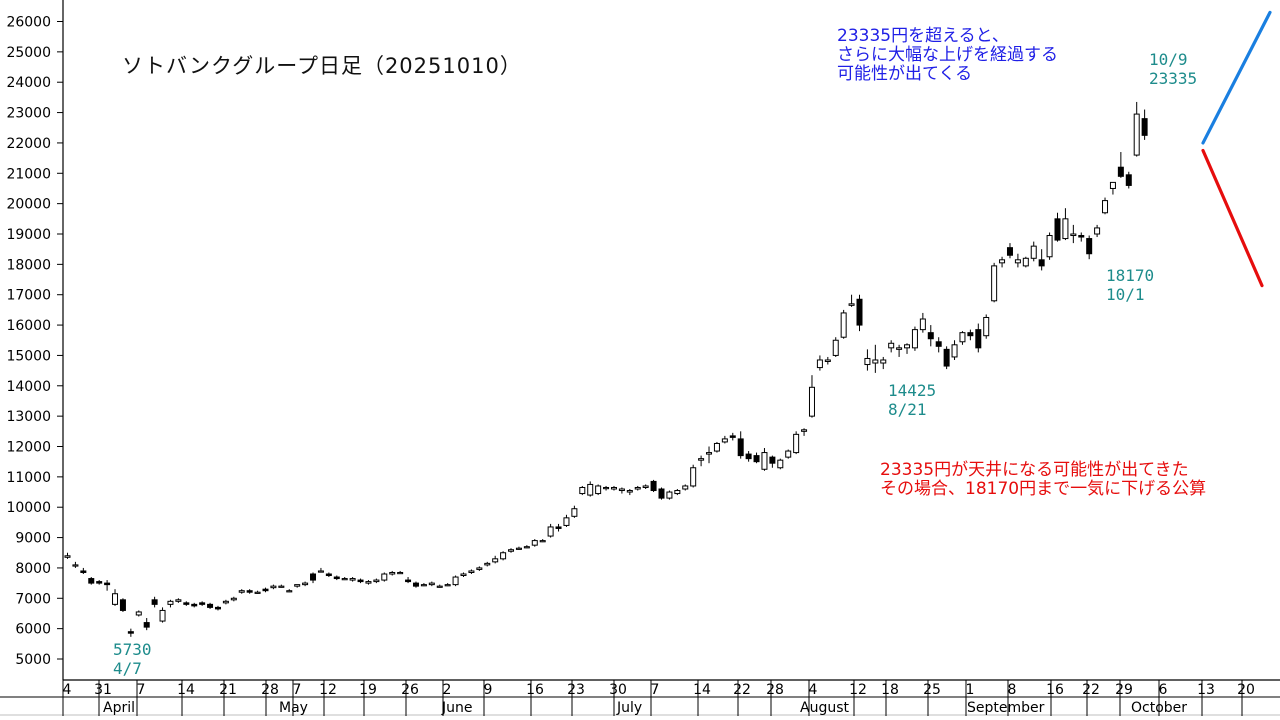 The width and height of the screenshot is (1280, 720). Describe the element at coordinates (67, 690) in the screenshot. I see `x-tick-label: 4` at that location.